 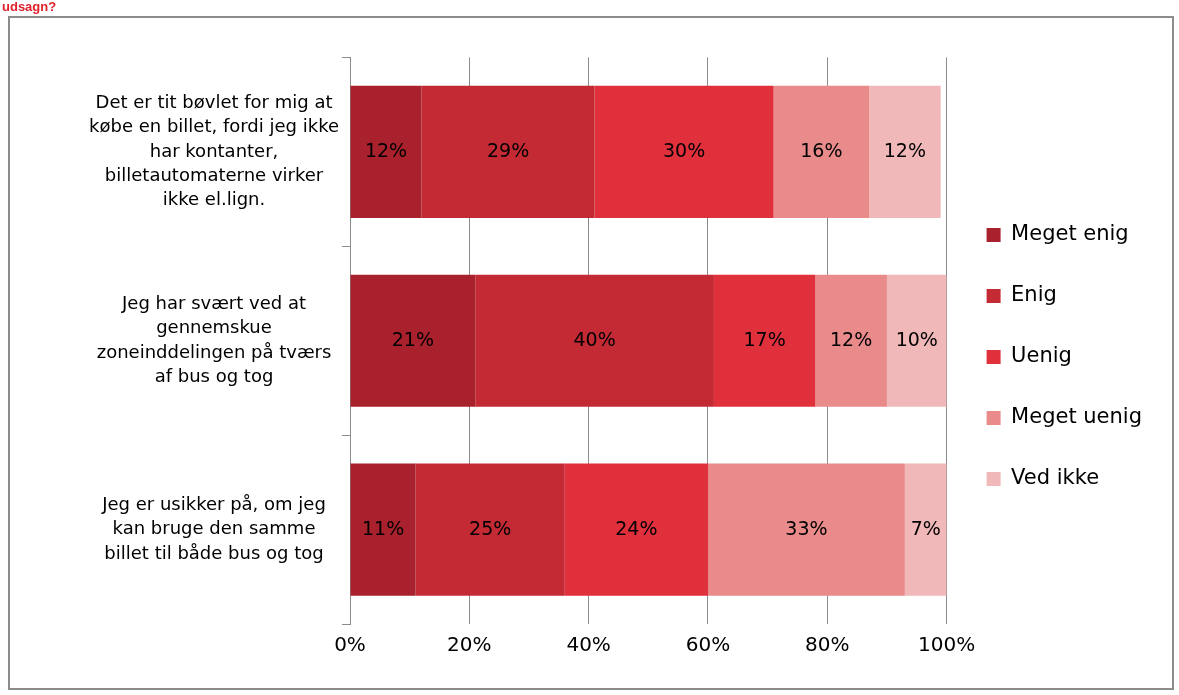 I want to click on data-label: 10%, so click(x=916, y=338).